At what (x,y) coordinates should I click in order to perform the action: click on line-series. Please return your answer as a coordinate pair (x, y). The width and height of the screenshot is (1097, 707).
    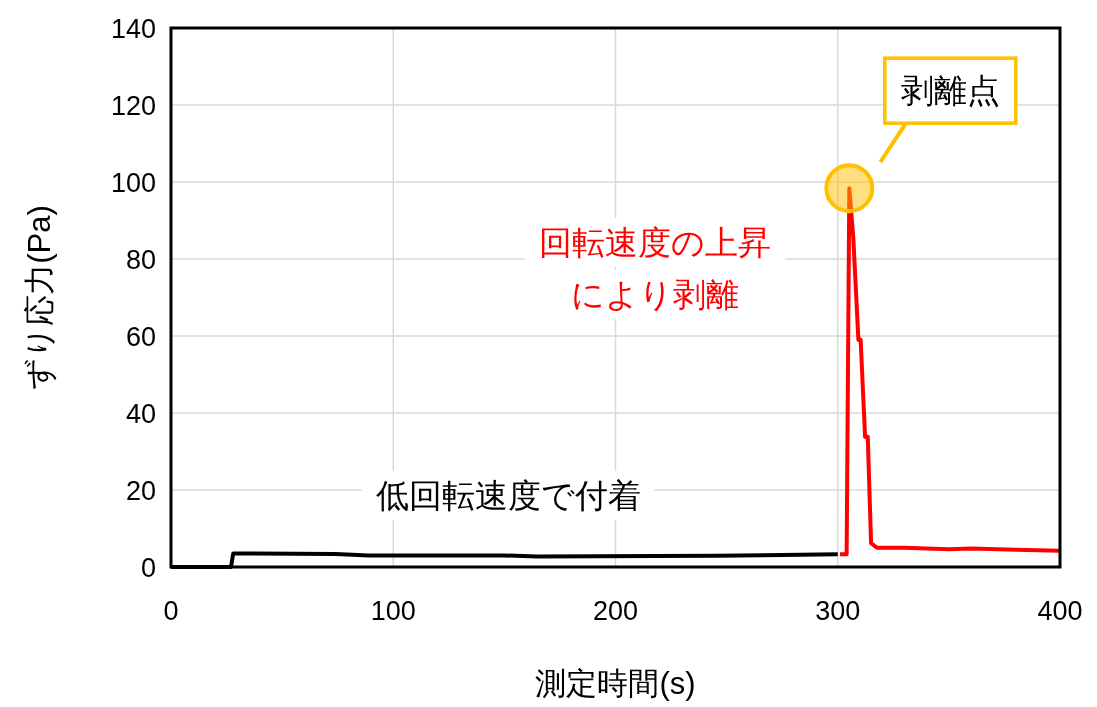
    Looking at the image, I should click on (949, 371).